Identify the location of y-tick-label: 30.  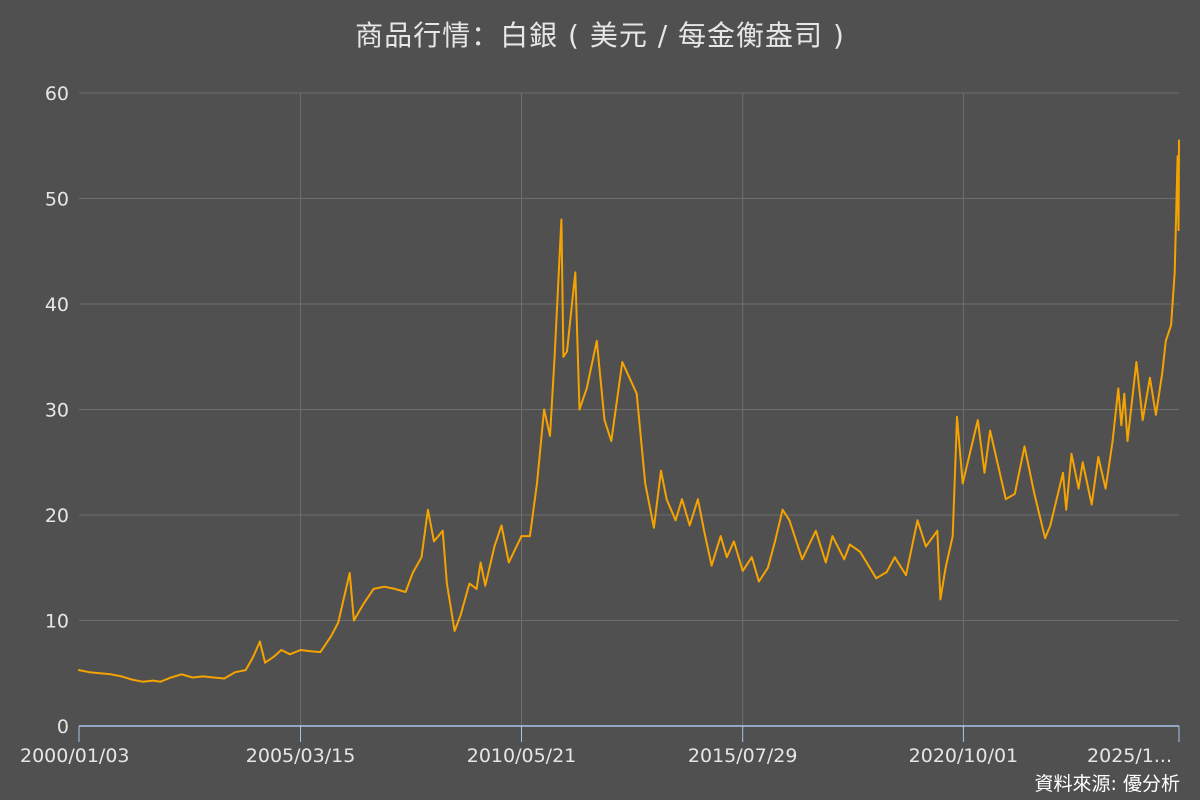
(57, 411).